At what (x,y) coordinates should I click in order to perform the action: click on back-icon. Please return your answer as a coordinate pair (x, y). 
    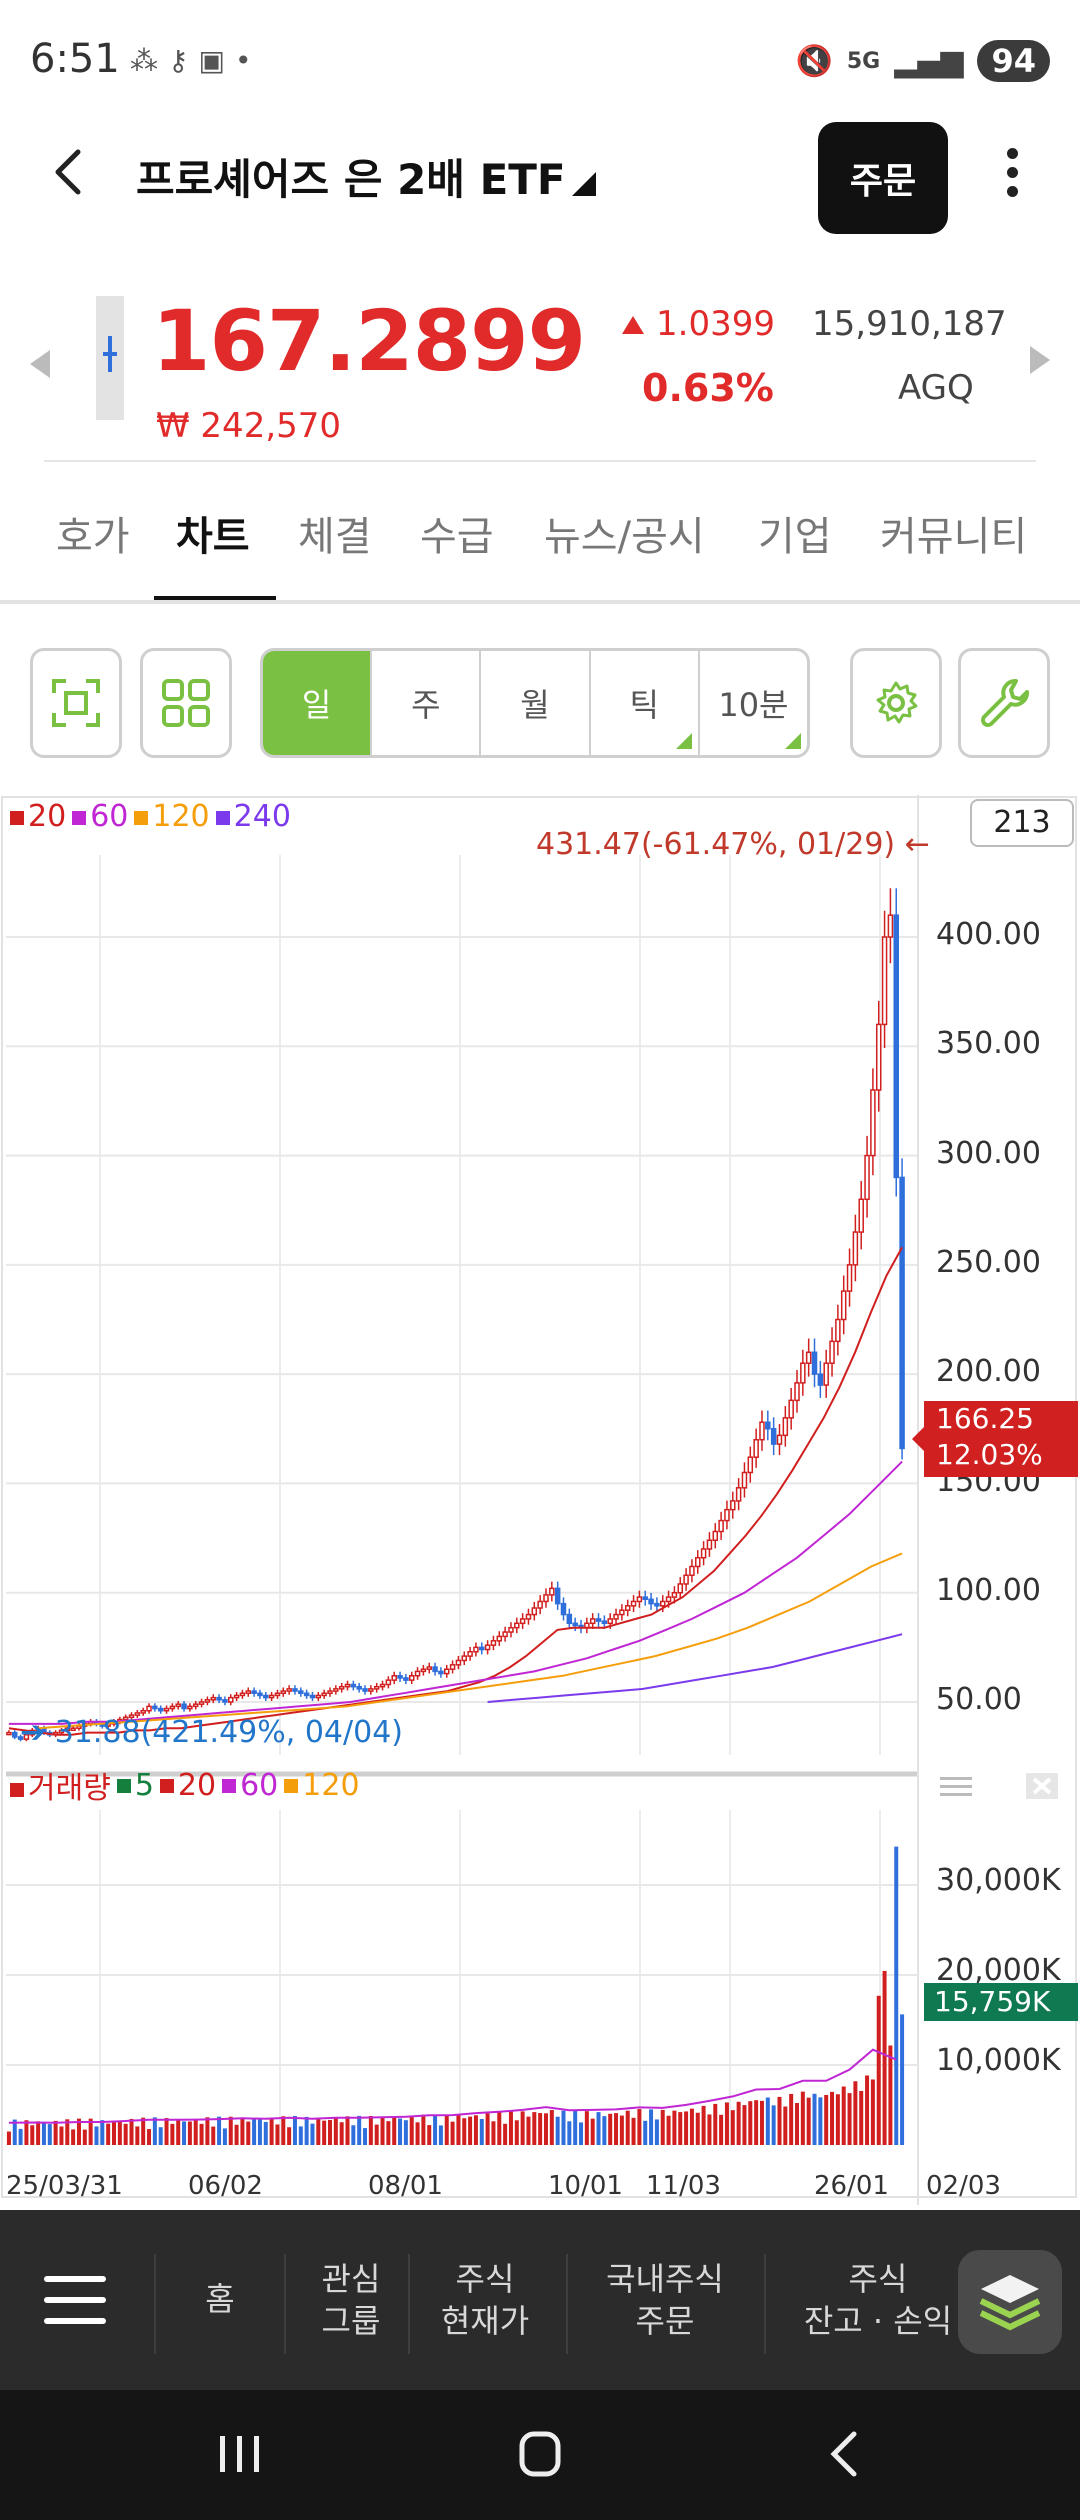
    Looking at the image, I should click on (846, 2454).